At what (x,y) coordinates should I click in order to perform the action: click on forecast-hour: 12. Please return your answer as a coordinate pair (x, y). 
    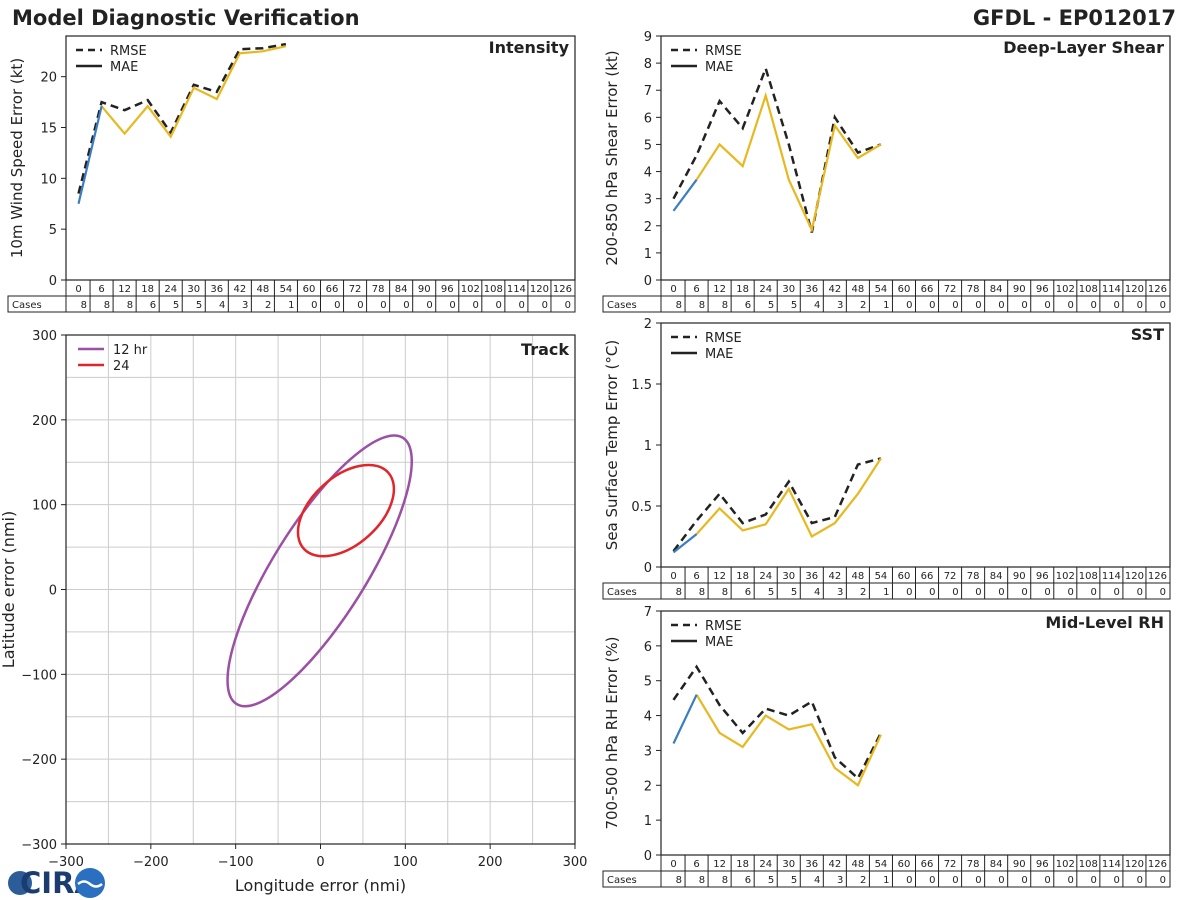
    Looking at the image, I should click on (719, 864).